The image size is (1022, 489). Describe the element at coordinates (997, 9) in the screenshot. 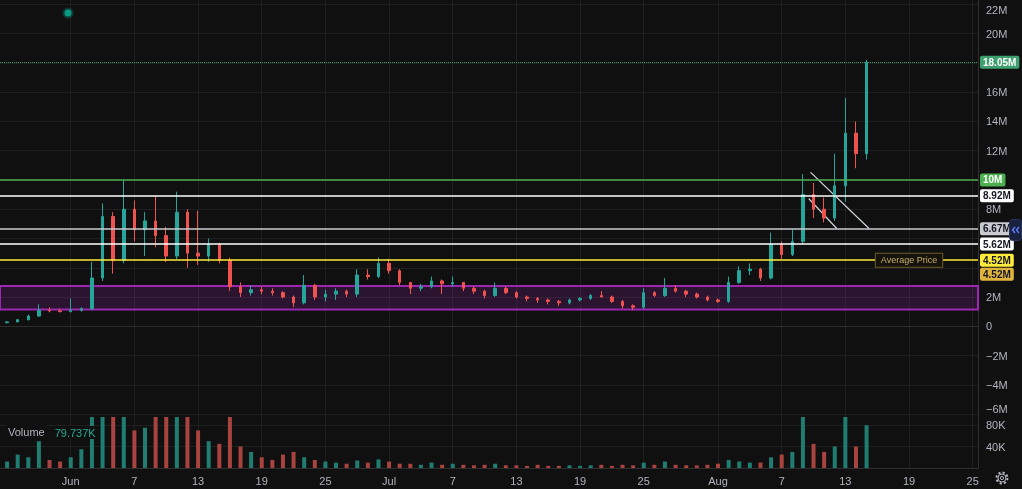

I see `y-tick-label: 22M` at that location.